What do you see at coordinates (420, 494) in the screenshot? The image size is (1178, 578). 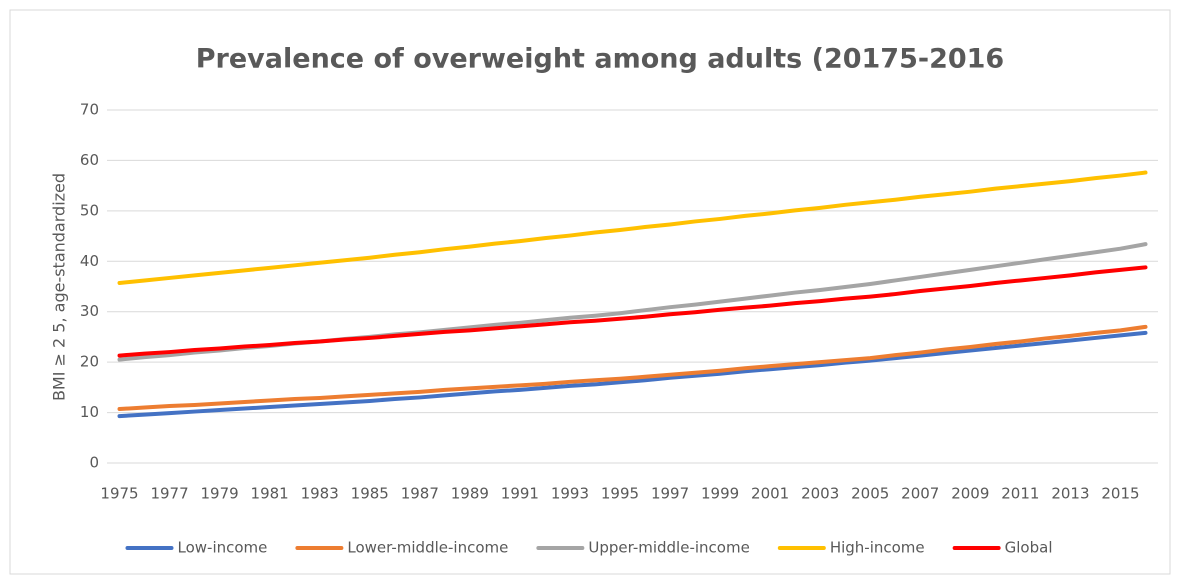 I see `x-tick-label: 1987` at bounding box center [420, 494].